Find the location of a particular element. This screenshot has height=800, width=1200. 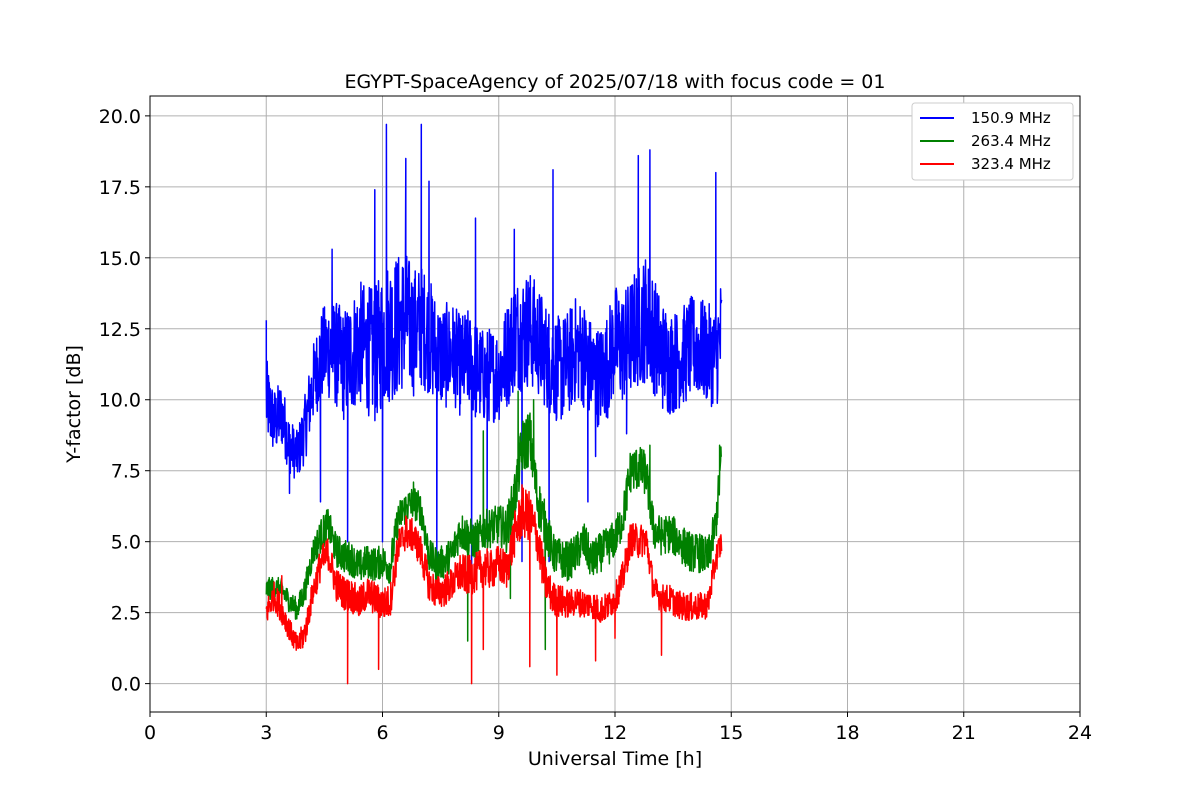

y-tick-label: 7.5 is located at coordinates (126, 472).